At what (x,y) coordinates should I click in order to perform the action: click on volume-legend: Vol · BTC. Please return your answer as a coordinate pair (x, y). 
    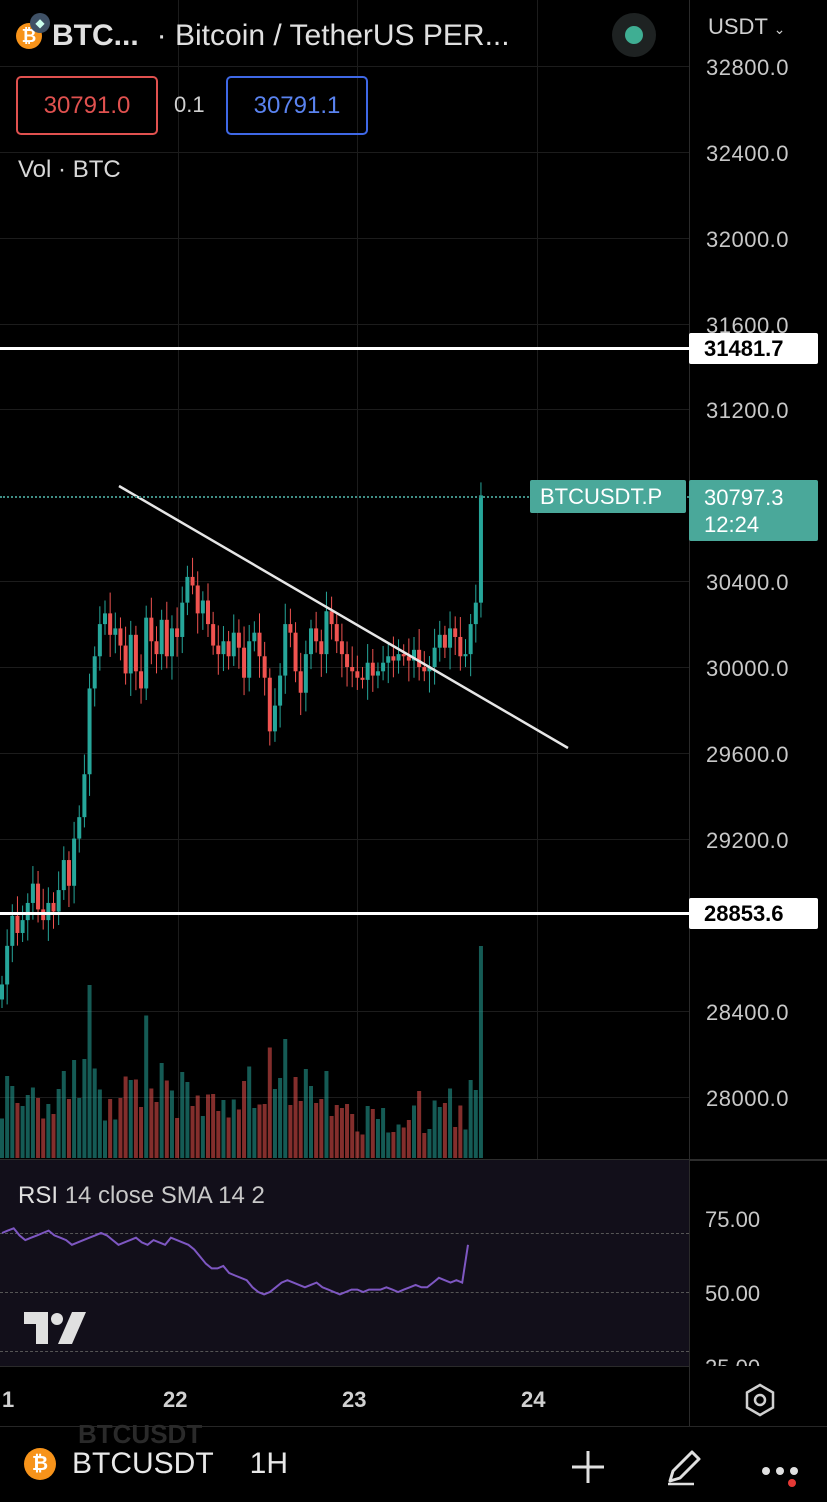
    Looking at the image, I should click on (69, 169).